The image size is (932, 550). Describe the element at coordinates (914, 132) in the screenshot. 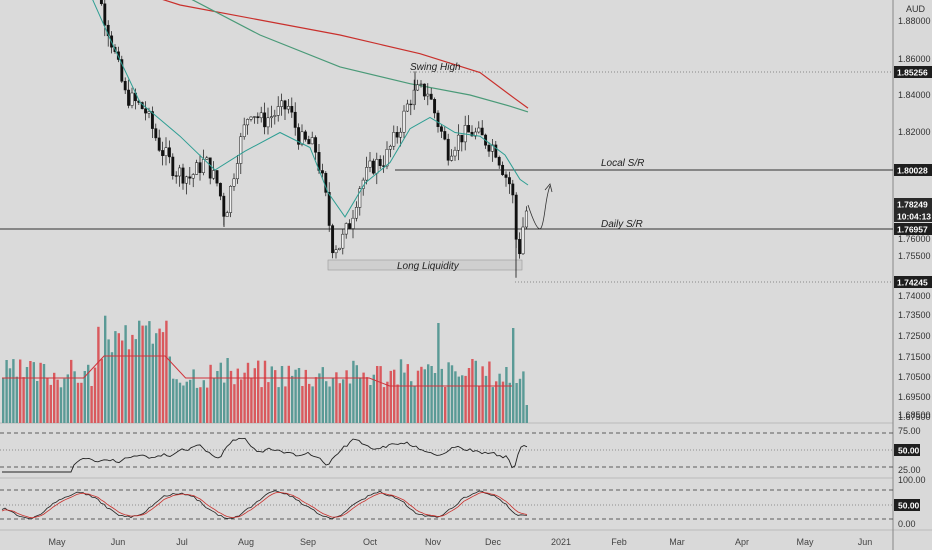

I see `y-tick-label: 1.82000` at that location.